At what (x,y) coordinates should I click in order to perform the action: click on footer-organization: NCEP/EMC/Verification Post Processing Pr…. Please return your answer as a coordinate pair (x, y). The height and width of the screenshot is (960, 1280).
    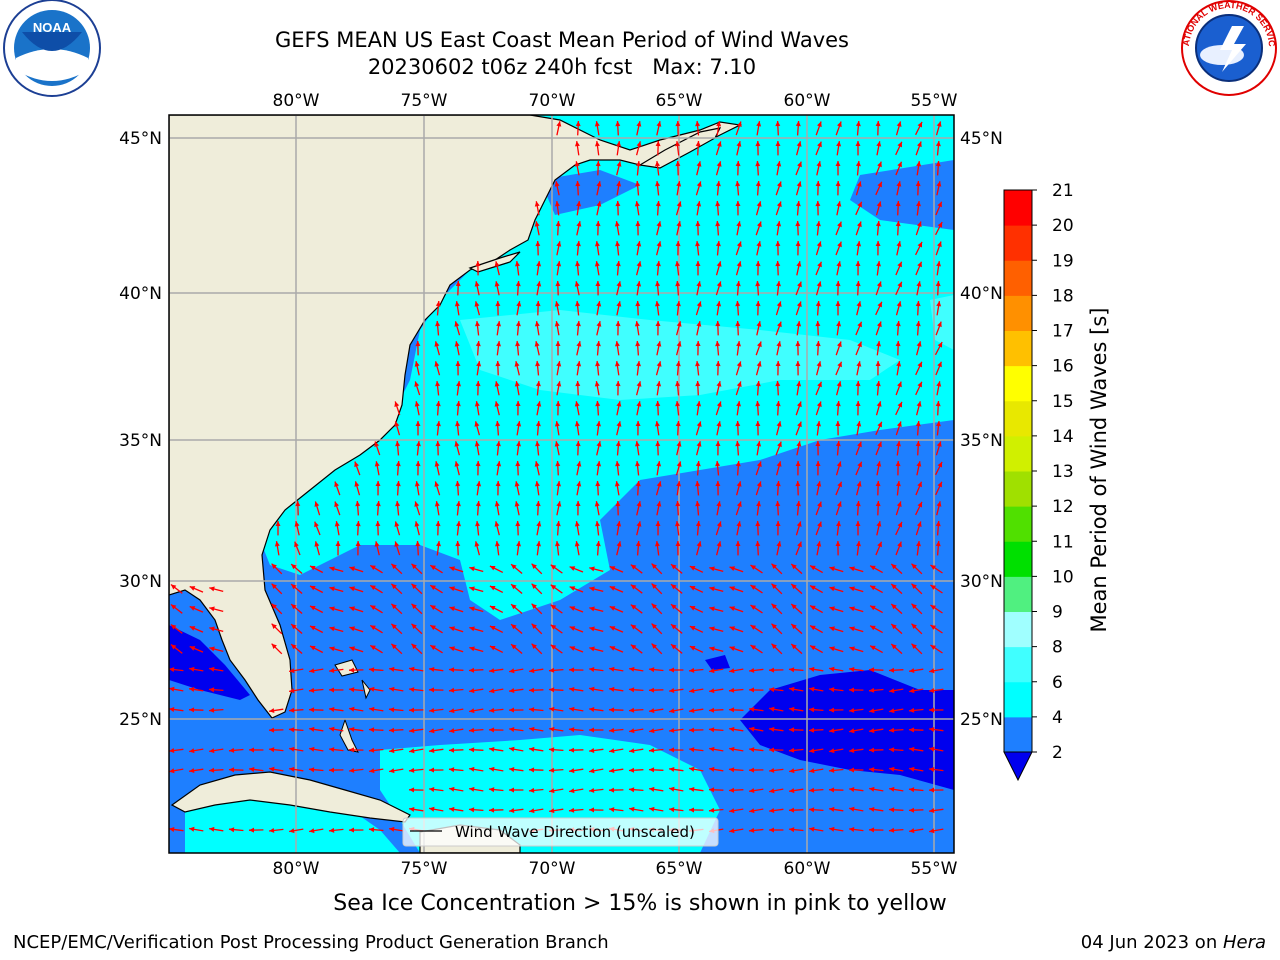
    Looking at the image, I should click on (311, 942).